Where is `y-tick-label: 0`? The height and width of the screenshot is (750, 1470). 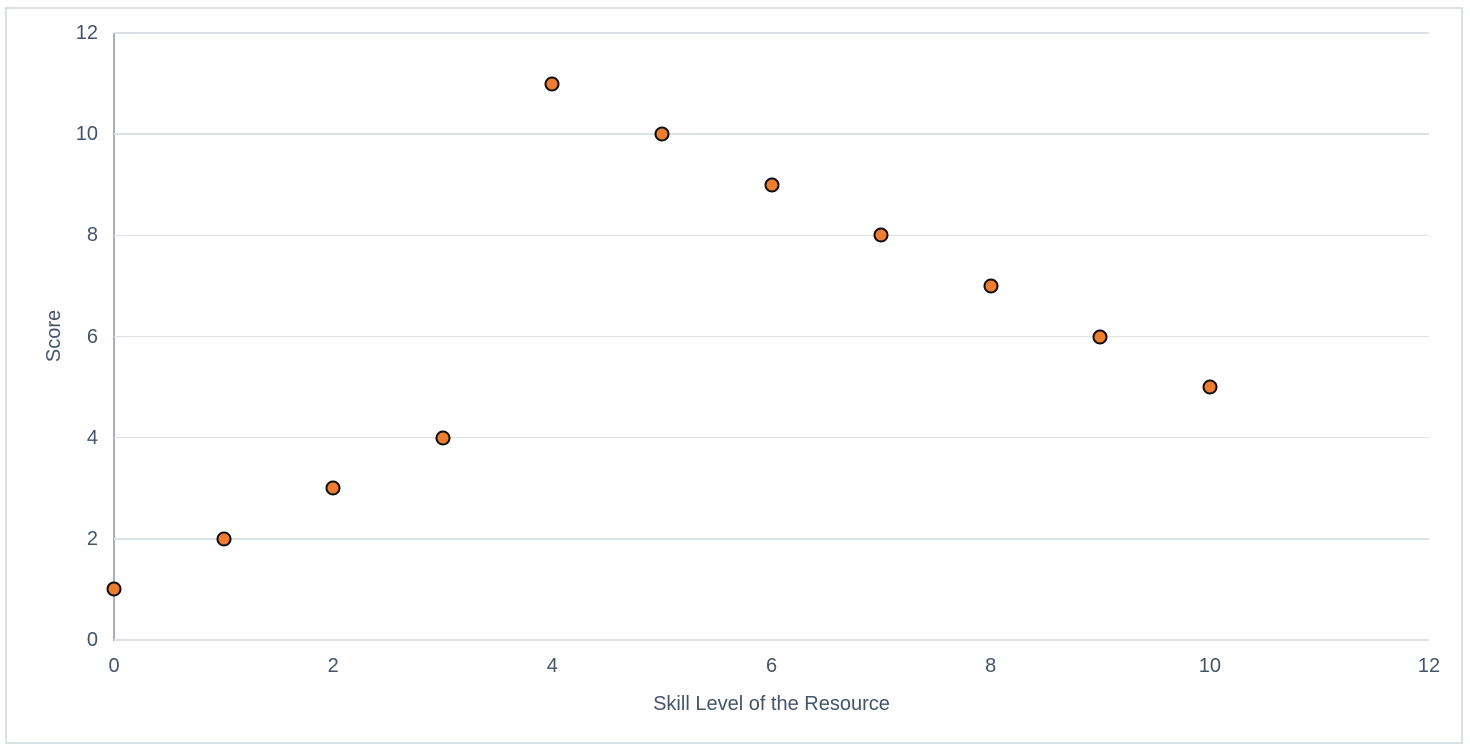 y-tick-label: 0 is located at coordinates (92, 640).